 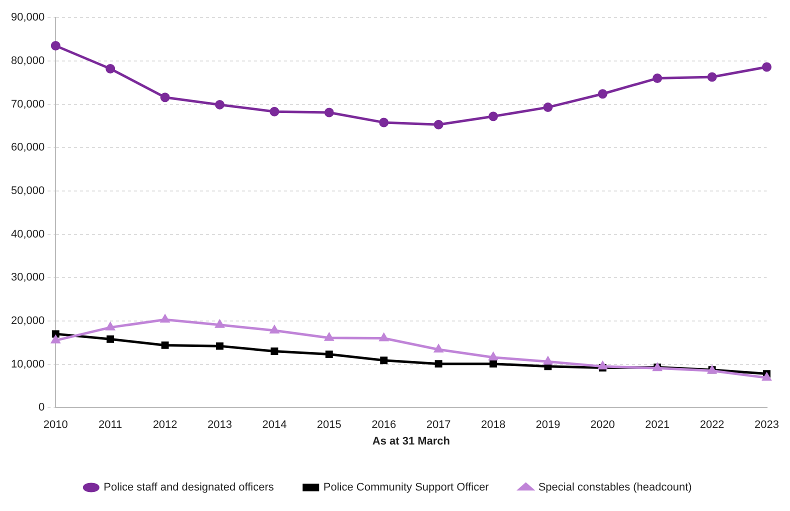 What do you see at coordinates (615, 488) in the screenshot?
I see `legend-label: Special constables (headcount)` at bounding box center [615, 488].